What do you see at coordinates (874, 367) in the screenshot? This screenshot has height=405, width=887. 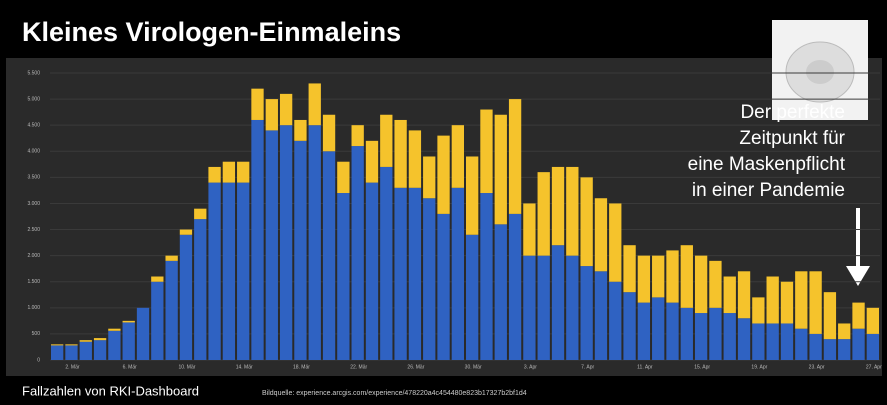 I see `x-tick-label: 27. Apr` at bounding box center [874, 367].